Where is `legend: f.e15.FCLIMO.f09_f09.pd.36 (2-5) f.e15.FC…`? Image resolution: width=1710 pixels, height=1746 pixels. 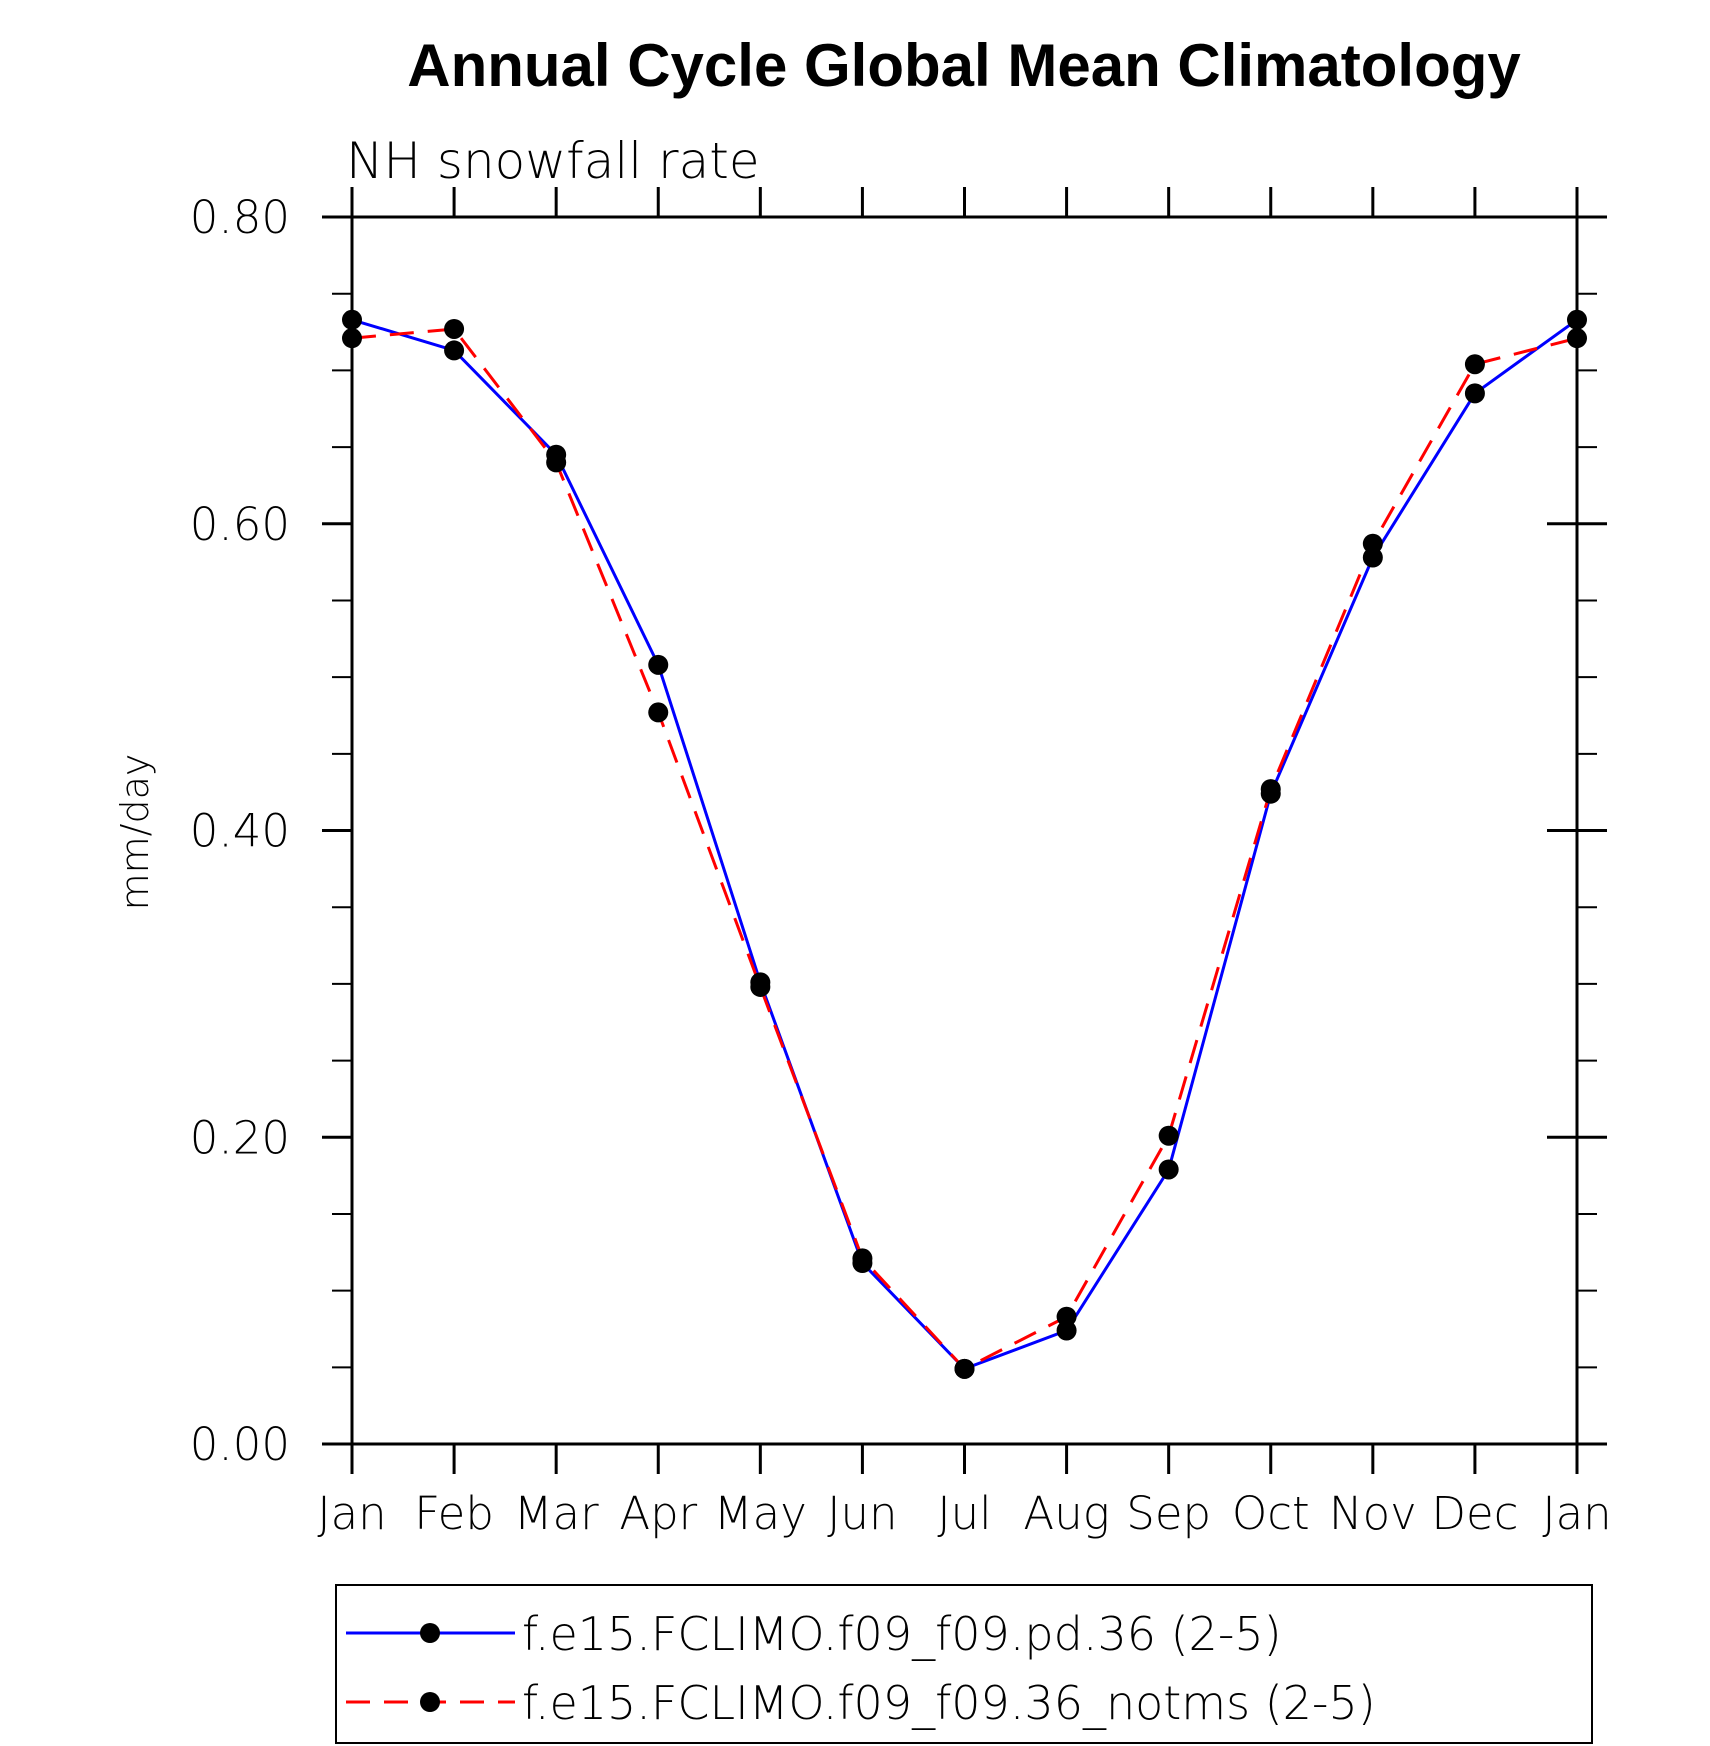
legend: f.e15.FCLIMO.f09_f09.pd.36 (2-5) f.e15.FC… is located at coordinates (964, 1664).